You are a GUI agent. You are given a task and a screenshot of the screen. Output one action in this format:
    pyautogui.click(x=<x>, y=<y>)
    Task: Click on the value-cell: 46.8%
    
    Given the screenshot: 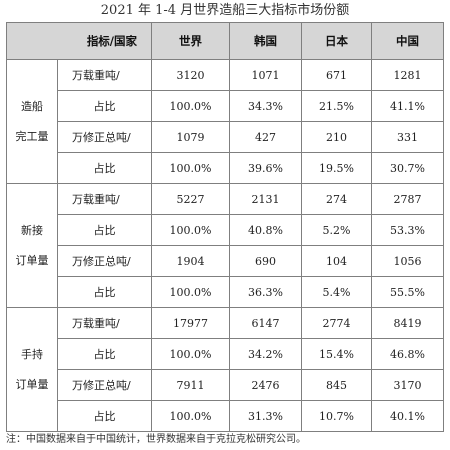 What is the action you would take?
    pyautogui.click(x=408, y=354)
    